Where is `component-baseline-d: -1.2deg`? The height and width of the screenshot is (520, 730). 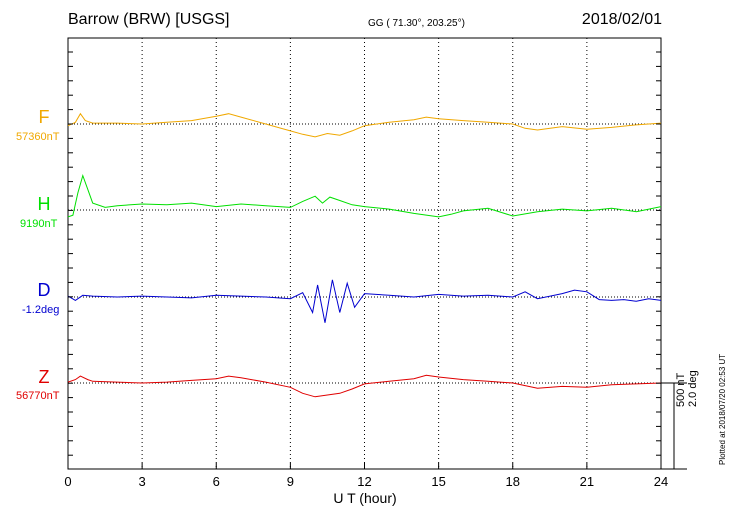
component-baseline-d: -1.2deg is located at coordinates (41, 310).